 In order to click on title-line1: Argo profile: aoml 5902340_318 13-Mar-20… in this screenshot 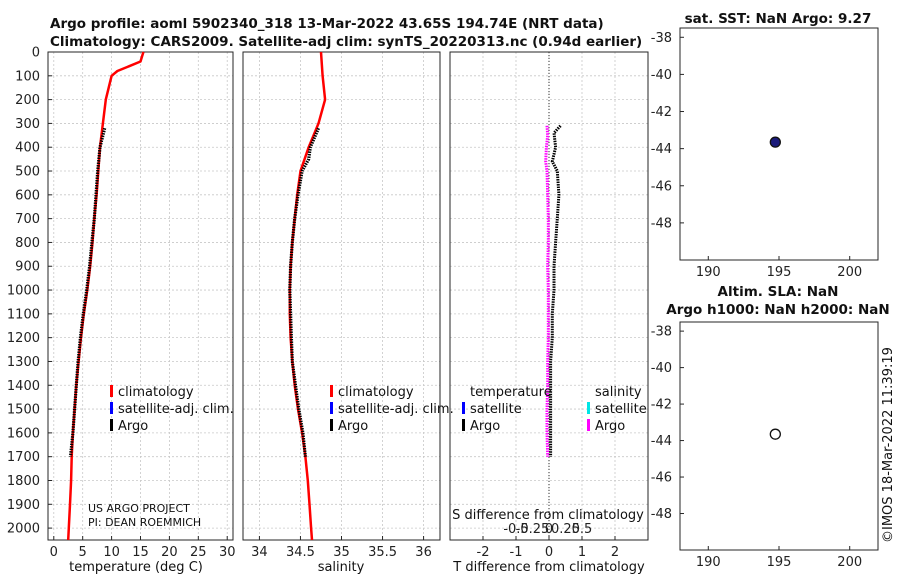, I will do `click(327, 24)`.